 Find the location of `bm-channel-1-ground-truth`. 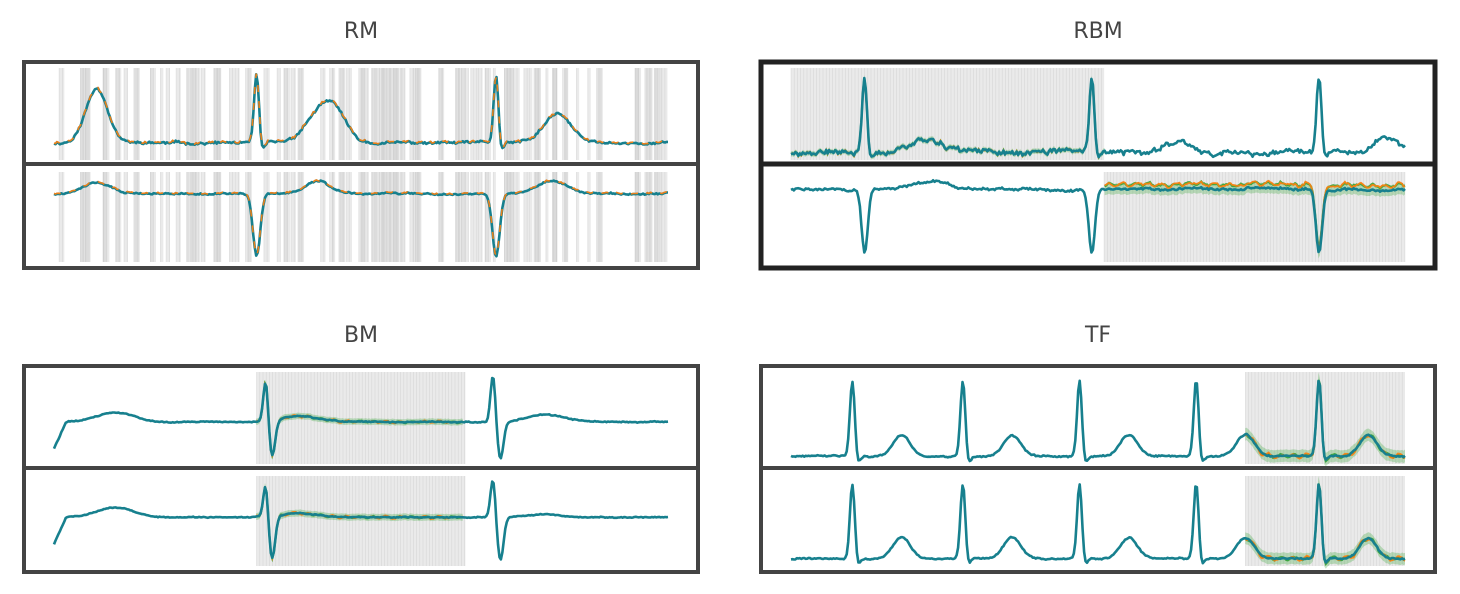

bm-channel-1-ground-truth is located at coordinates (360, 418).